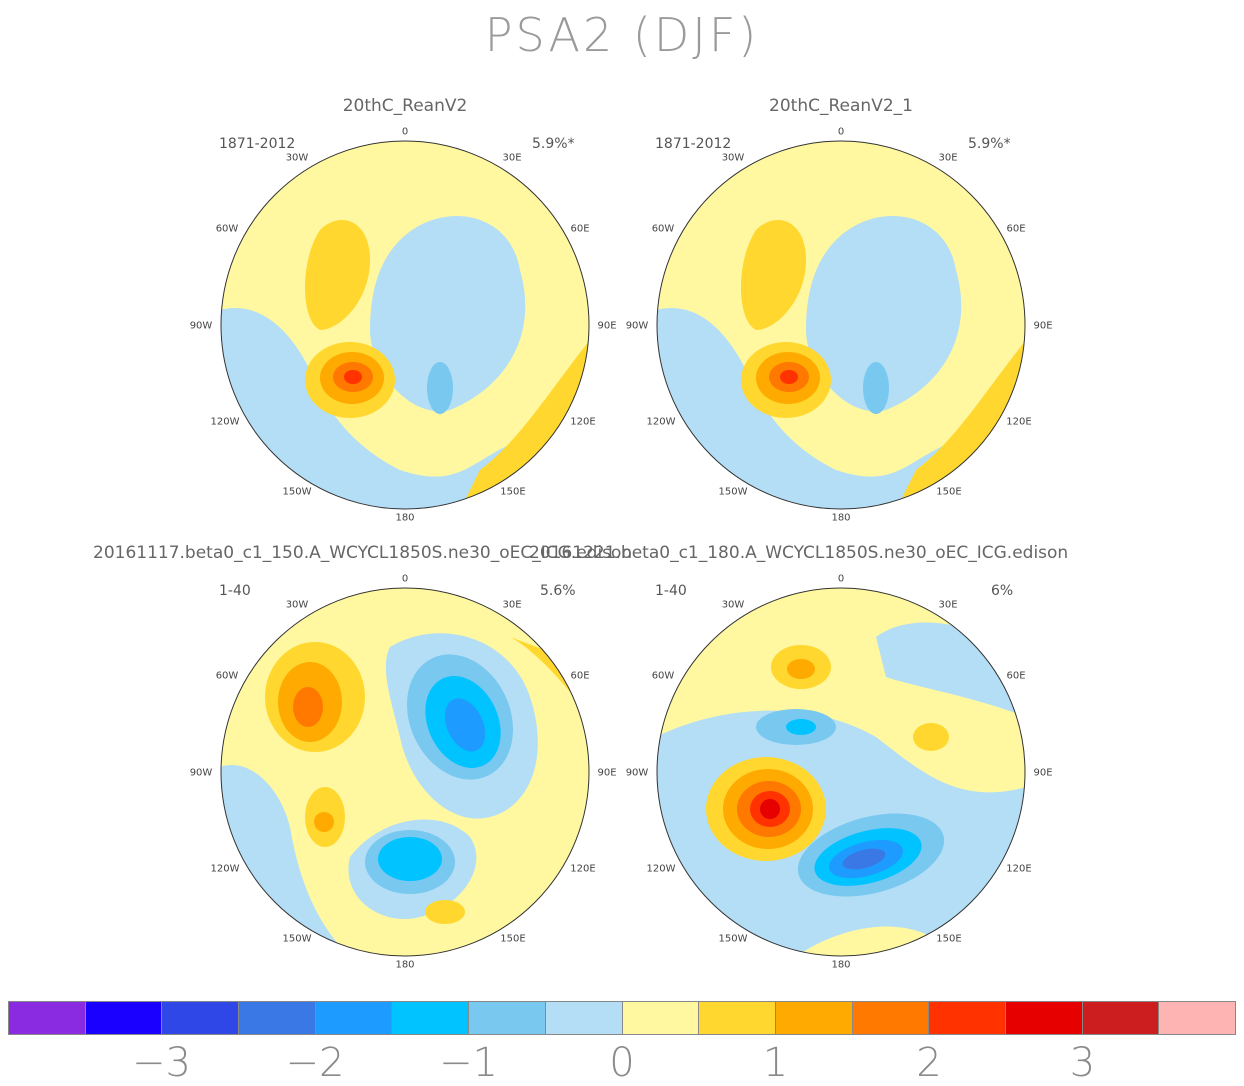 Image resolution: width=1244 pixels, height=1086 pixels. What do you see at coordinates (558, 591) in the screenshot?
I see `panel-variance: 5.6%` at bounding box center [558, 591].